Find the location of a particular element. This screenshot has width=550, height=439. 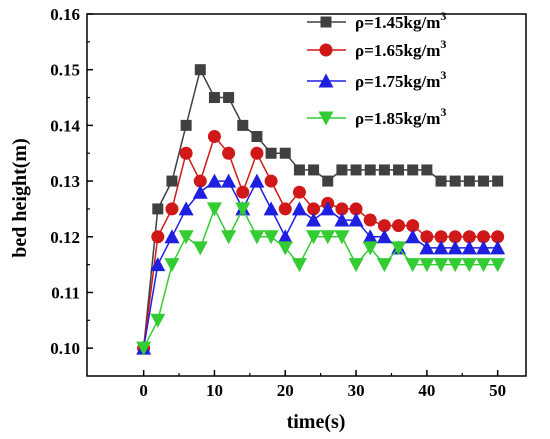

legend-label: ρ=1.85kg/m3 is located at coordinates (400, 116).